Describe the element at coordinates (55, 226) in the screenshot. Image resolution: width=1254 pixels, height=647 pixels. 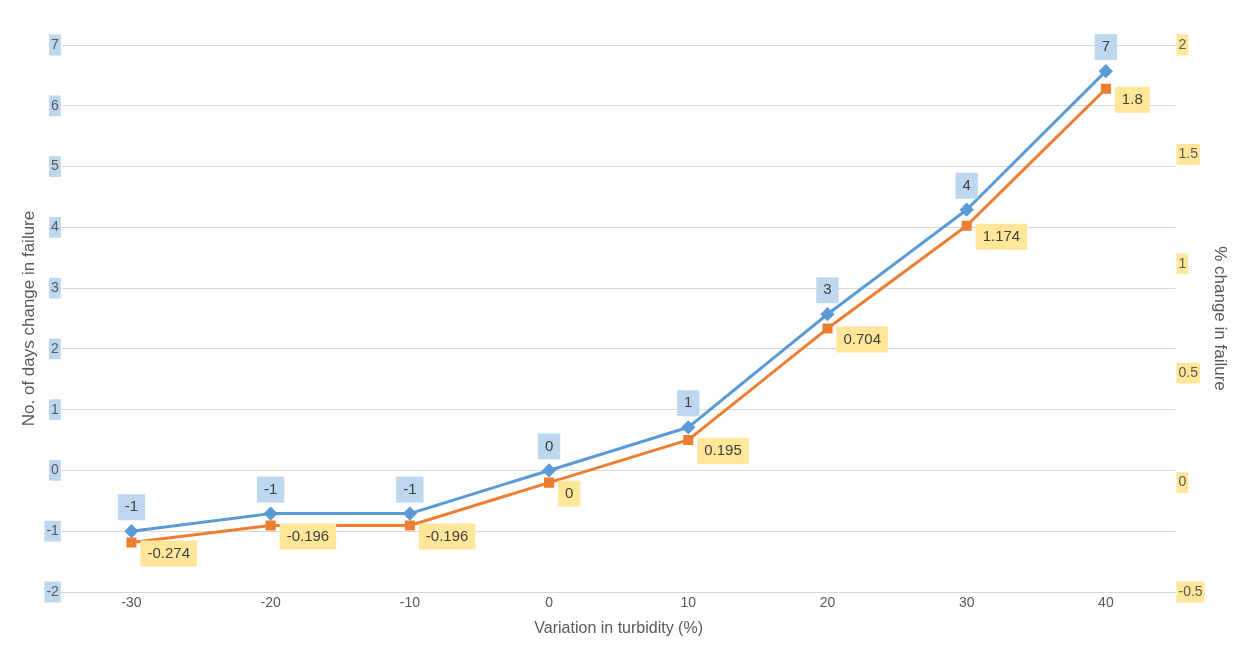
I see `y-tick-label: 4` at that location.